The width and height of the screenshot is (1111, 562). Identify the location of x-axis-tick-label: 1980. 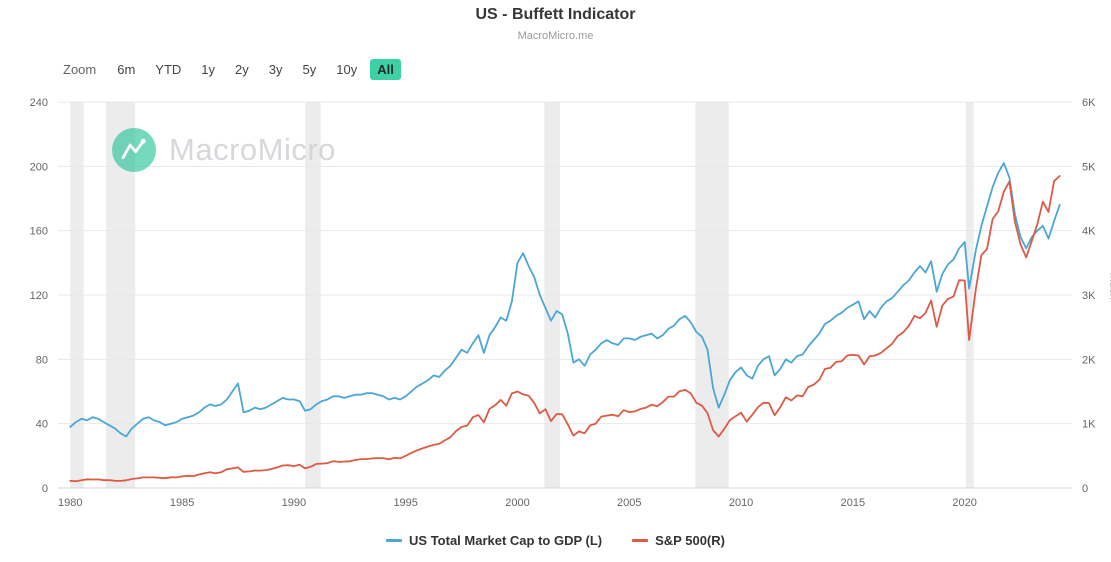
(70, 503).